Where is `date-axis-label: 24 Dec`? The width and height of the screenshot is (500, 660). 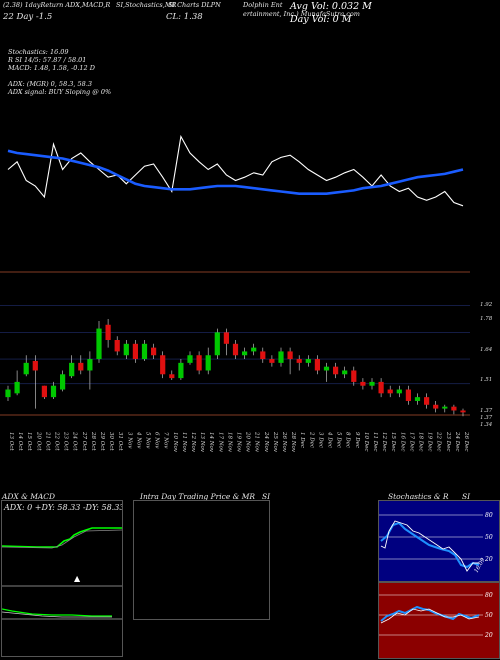
date-axis-label: 24 Dec is located at coordinates (457, 441).